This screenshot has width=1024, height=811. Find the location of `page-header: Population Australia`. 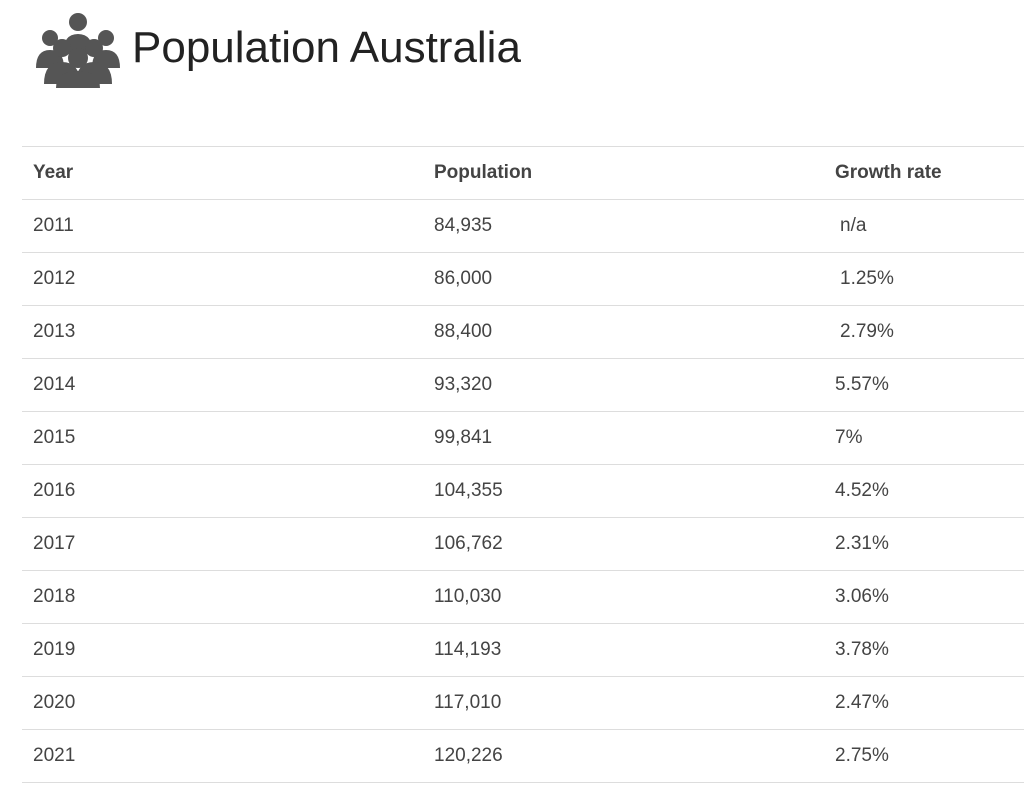

page-header: Population Australia is located at coordinates (276, 48).